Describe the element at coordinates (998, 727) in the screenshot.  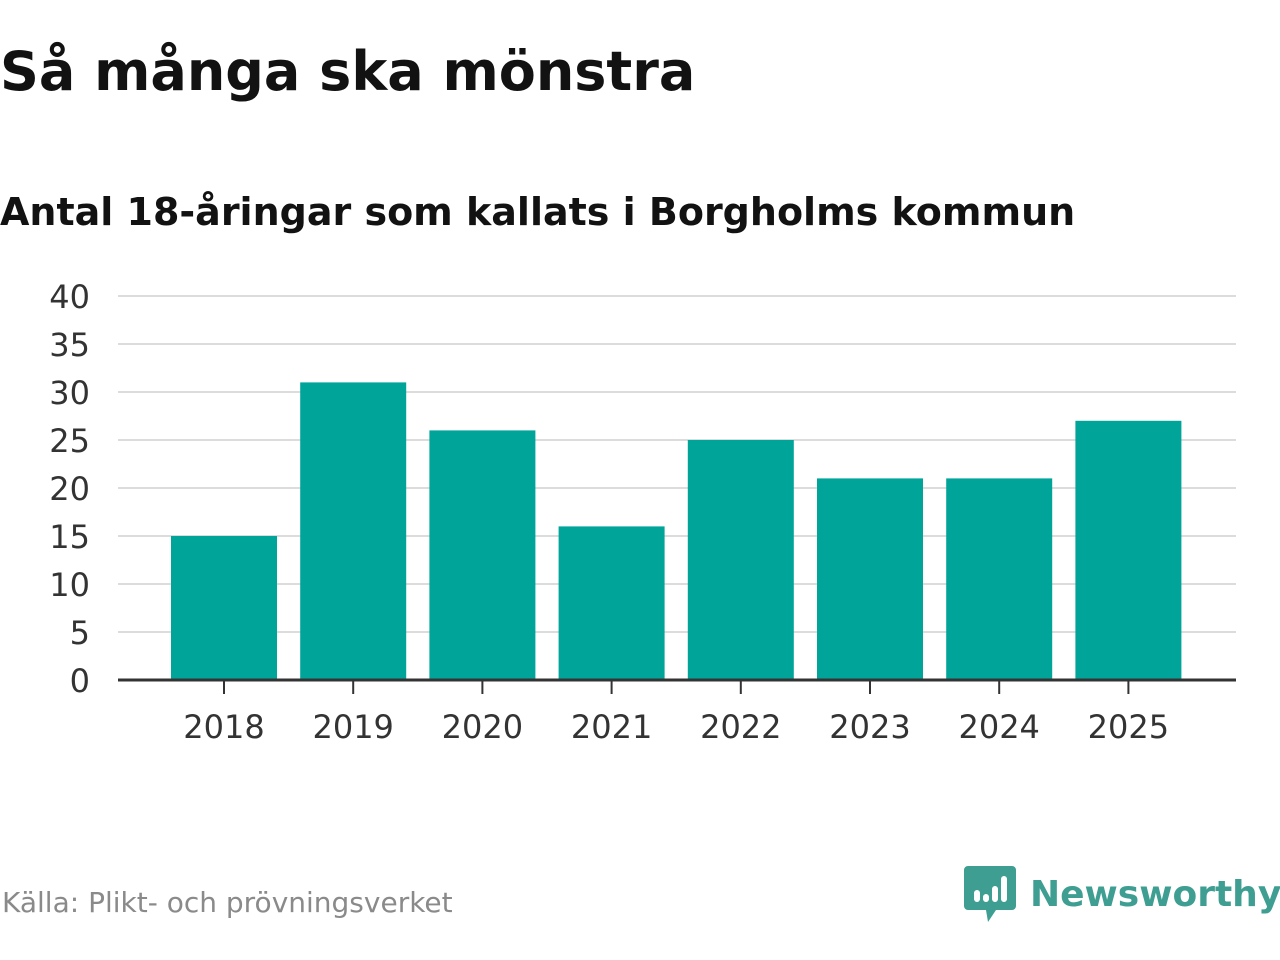
I see `x-tick-label: 2024` at that location.